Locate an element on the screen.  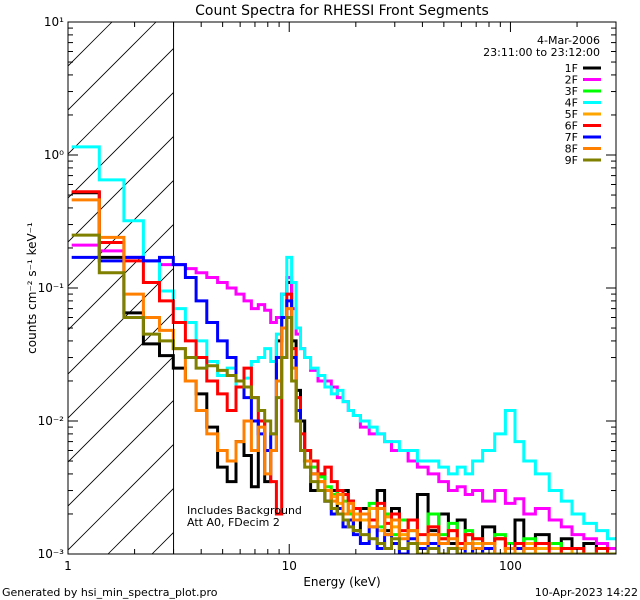
chart-title: Count Spectra for RHESSI Front Segments is located at coordinates (342, 11).